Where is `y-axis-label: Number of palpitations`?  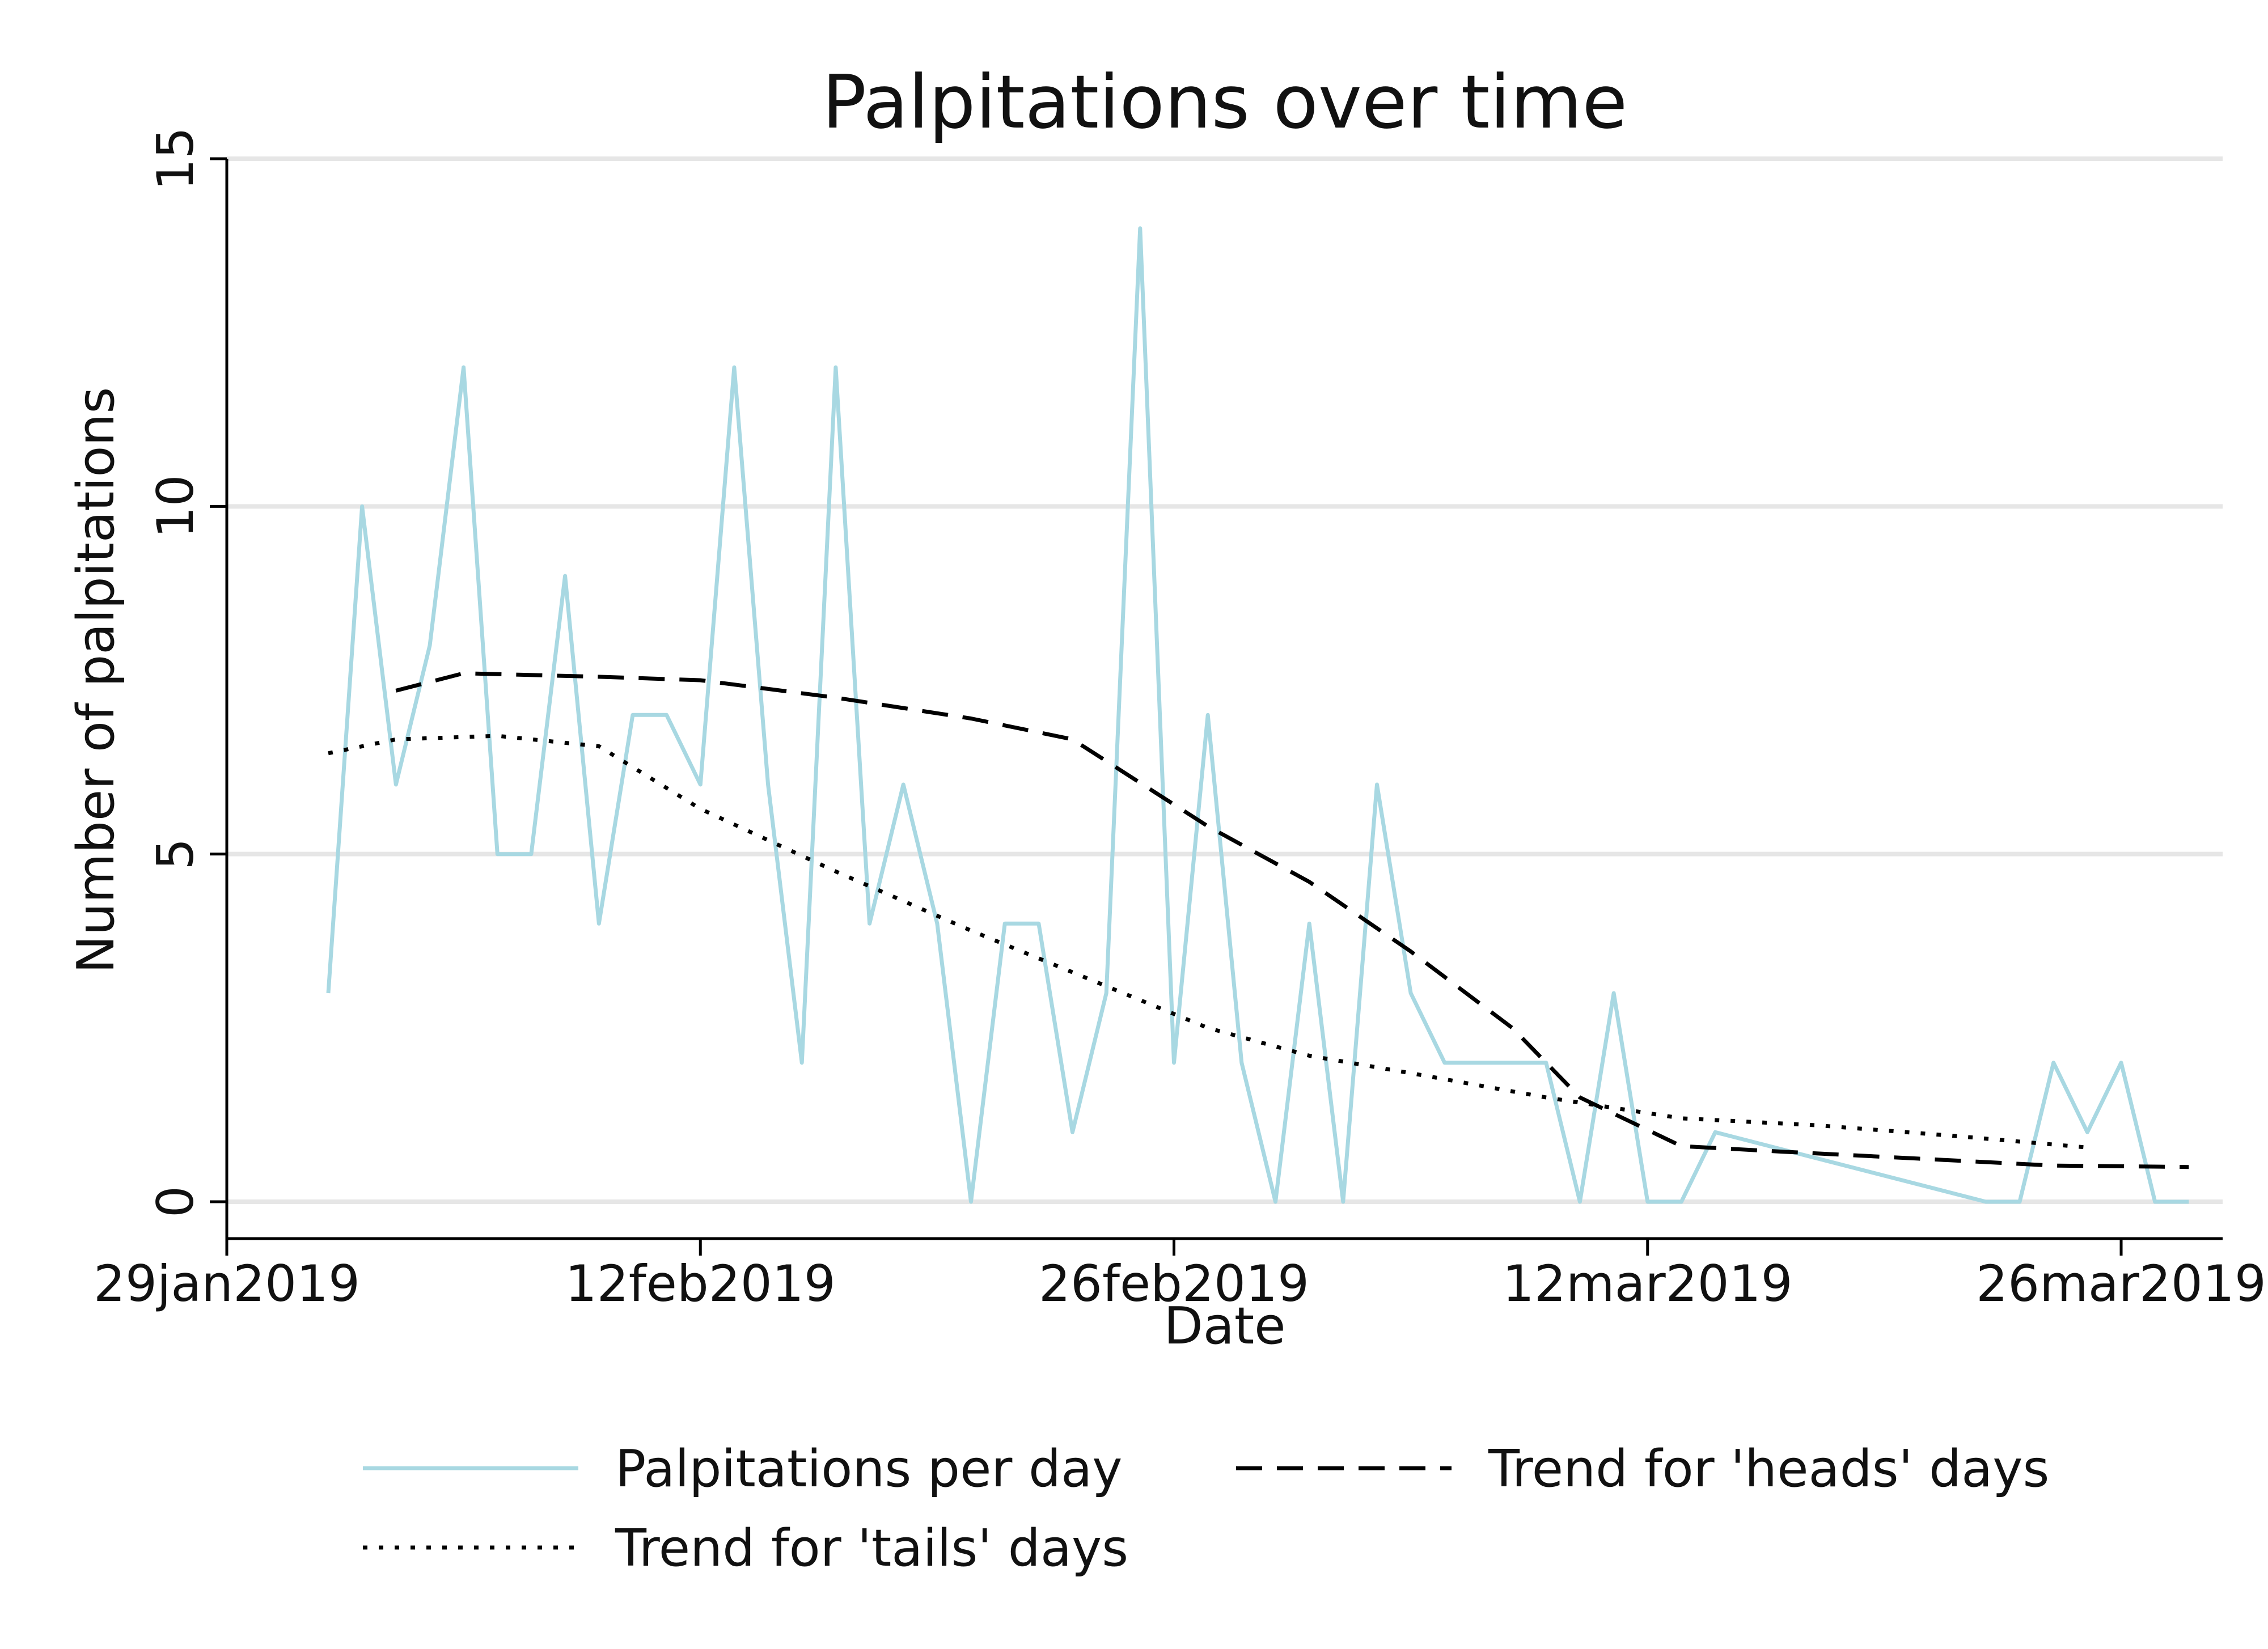 y-axis-label: Number of palpitations is located at coordinates (96, 680).